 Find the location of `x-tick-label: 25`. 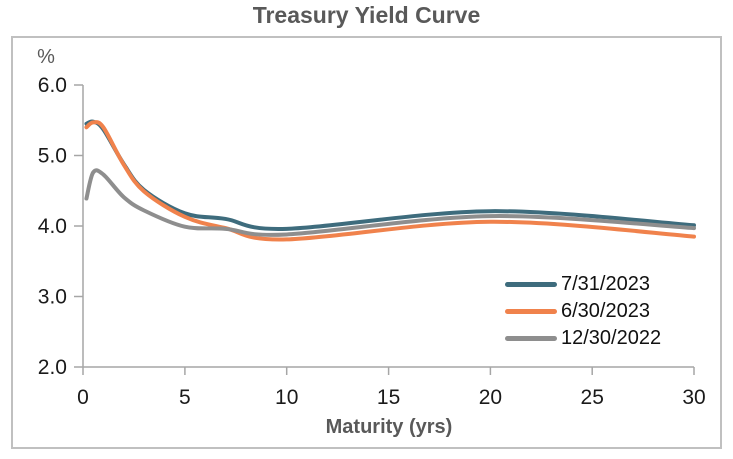

x-tick-label: 25 is located at coordinates (592, 397).